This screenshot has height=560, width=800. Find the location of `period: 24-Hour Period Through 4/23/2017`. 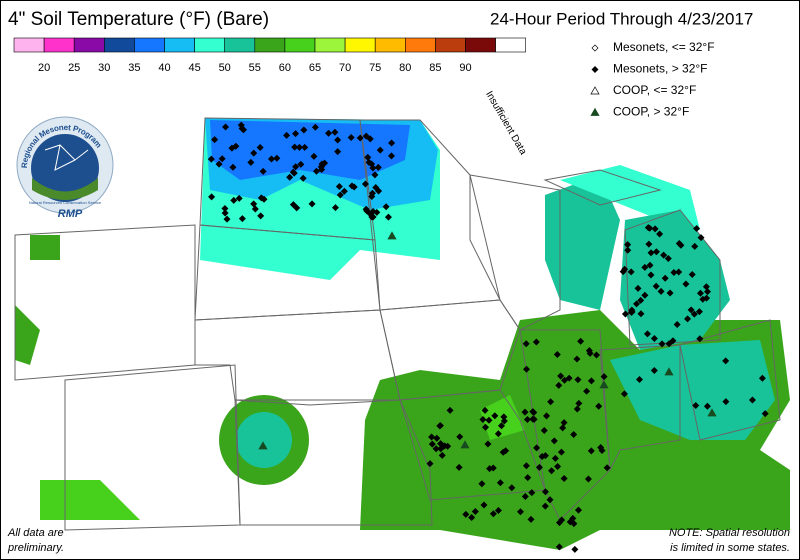

period: 24-Hour Period Through 4/23/2017 is located at coordinates (621, 18).